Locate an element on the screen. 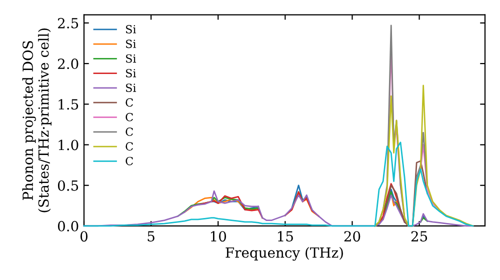 The image size is (500, 280). y-tick-label: 0.5 is located at coordinates (68, 185).